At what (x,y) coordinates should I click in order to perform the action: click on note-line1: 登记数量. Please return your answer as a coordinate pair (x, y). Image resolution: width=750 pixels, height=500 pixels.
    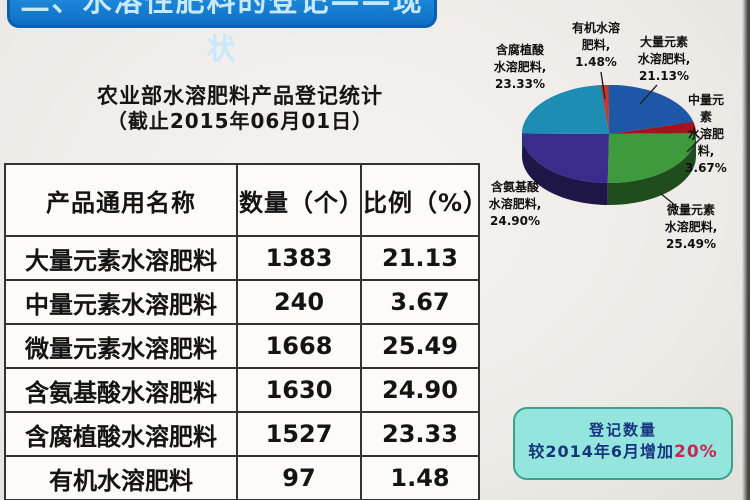
    Looking at the image, I should click on (622, 430).